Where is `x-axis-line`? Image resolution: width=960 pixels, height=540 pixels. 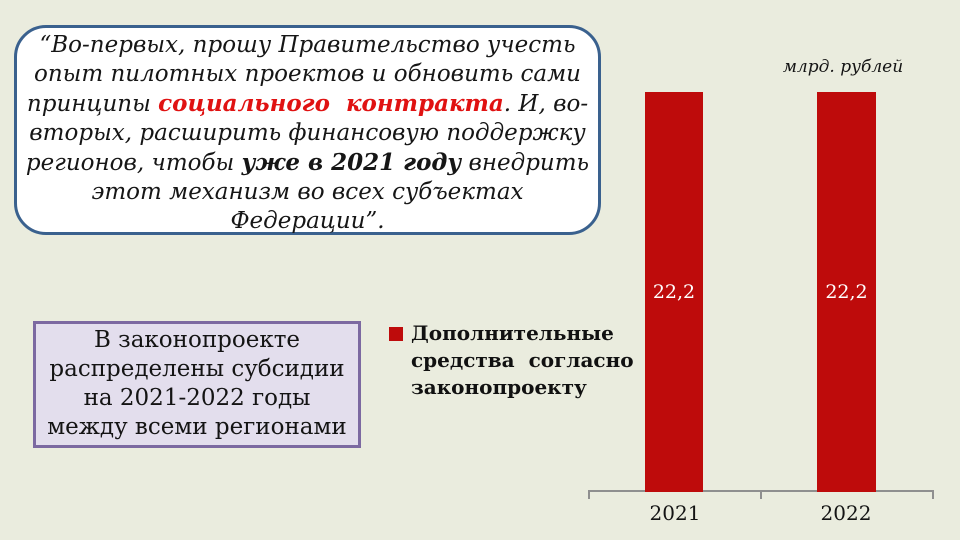 x-axis-line is located at coordinates (761, 491).